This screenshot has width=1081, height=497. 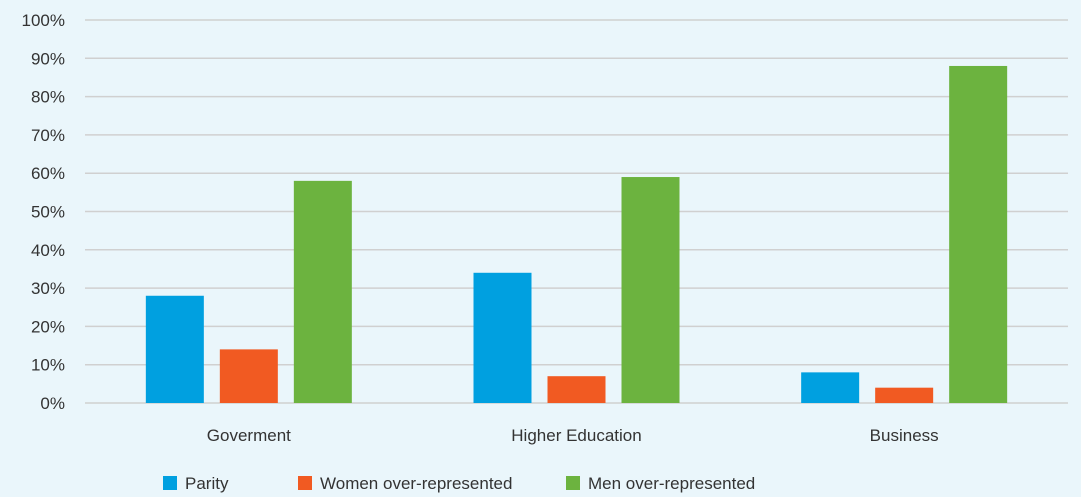 I want to click on y-tick-label: 60%, so click(x=48, y=173).